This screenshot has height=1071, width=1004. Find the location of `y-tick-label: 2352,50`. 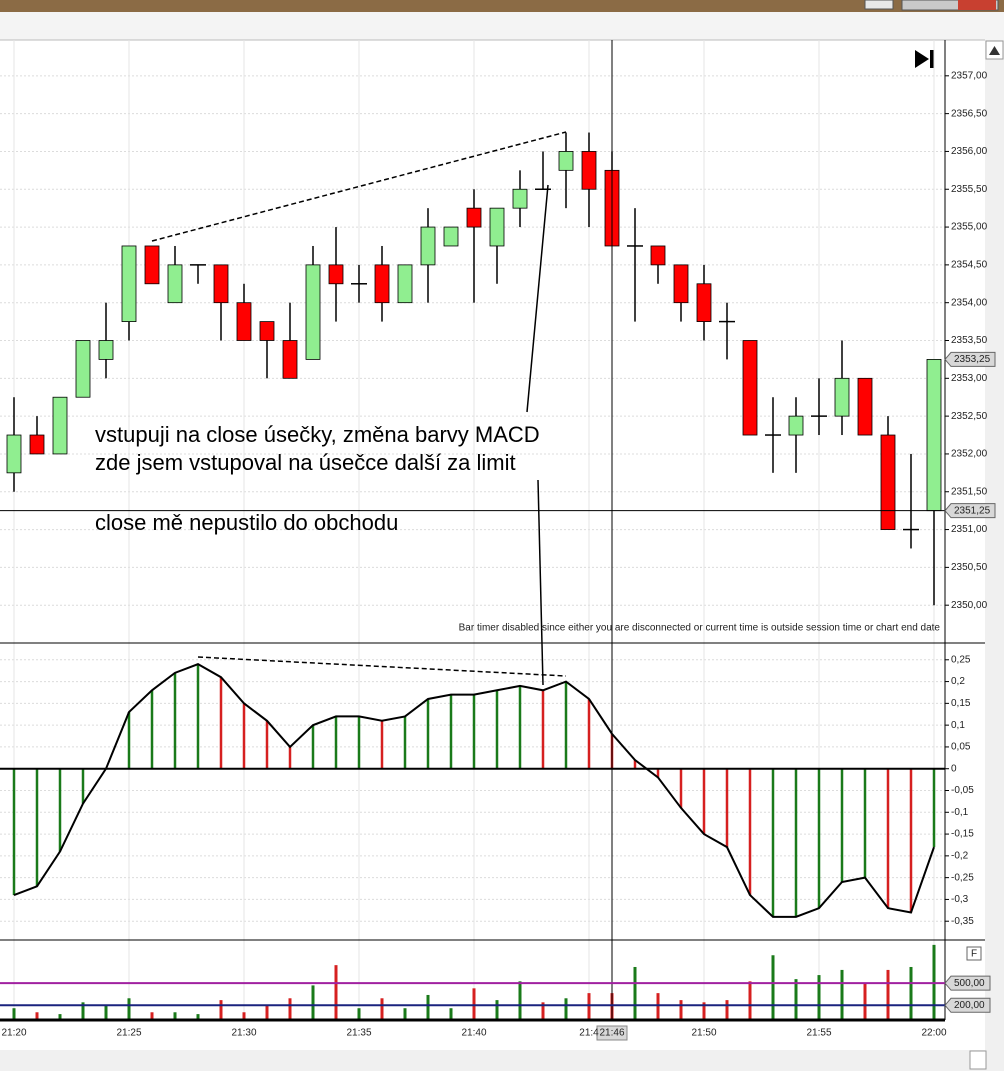

y-tick-label: 2352,50 is located at coordinates (969, 416).